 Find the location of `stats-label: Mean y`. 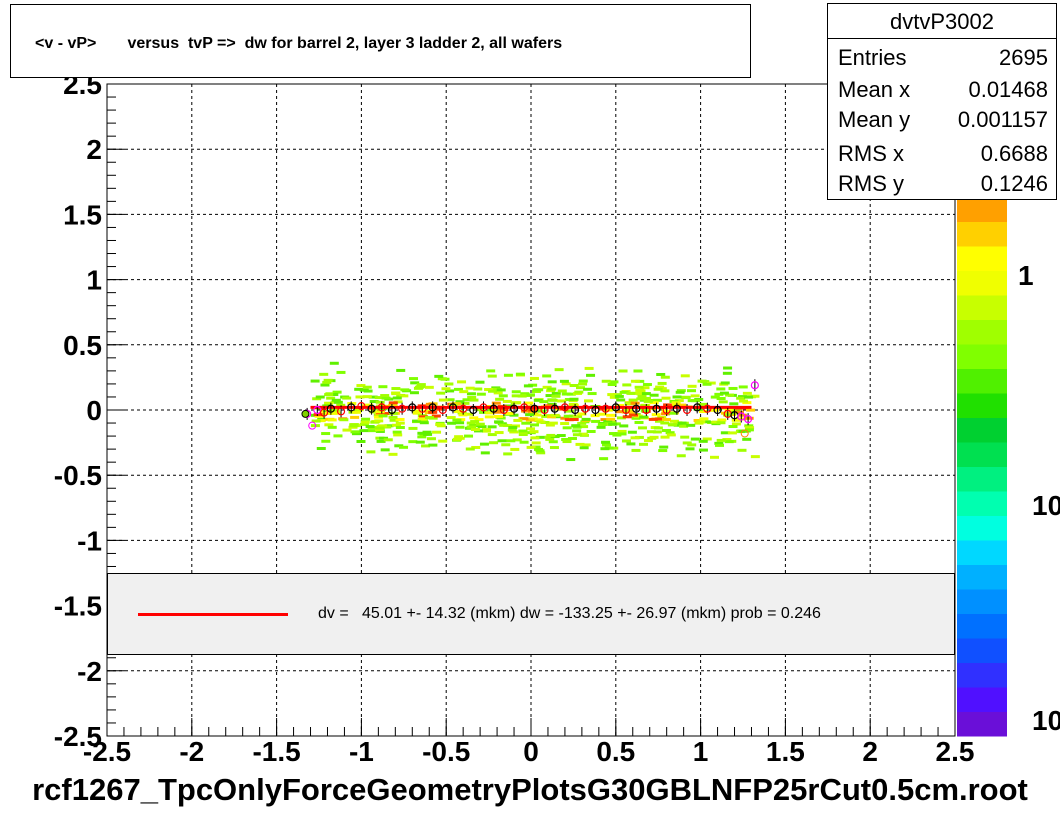

stats-label: Mean y is located at coordinates (874, 119).